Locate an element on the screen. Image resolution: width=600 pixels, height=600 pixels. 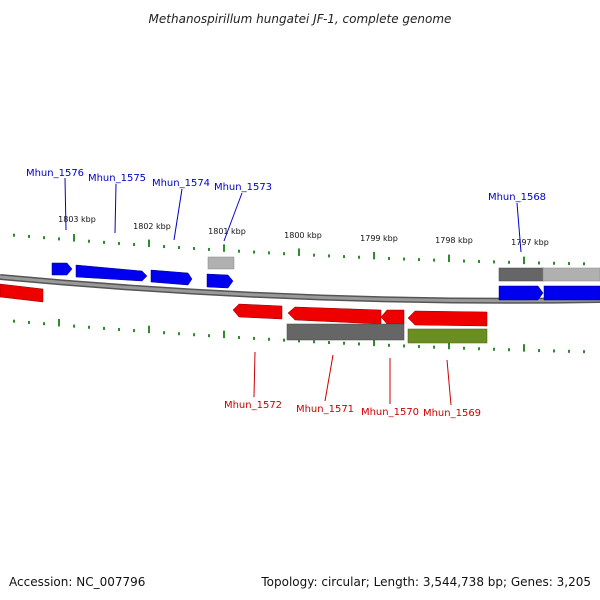
ruler-label: 1800 kbp is located at coordinates (303, 235).